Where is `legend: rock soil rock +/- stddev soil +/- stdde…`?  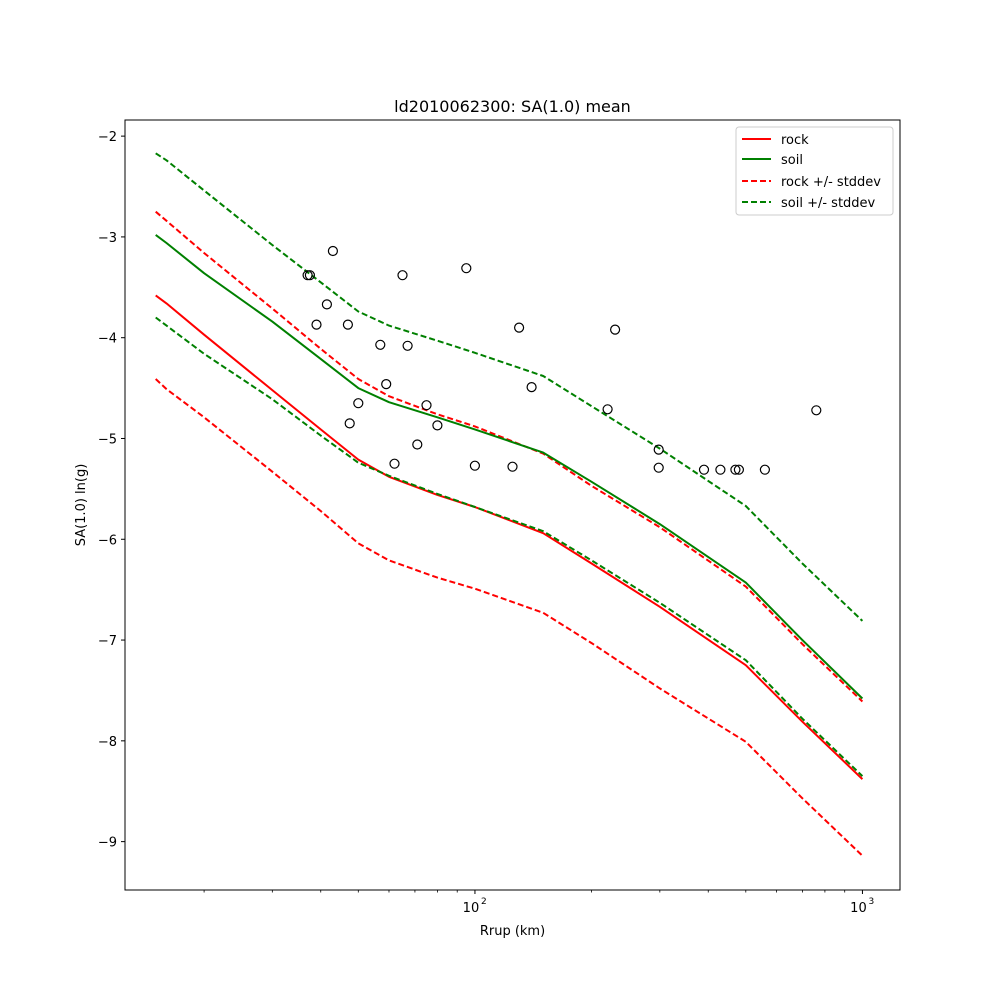 legend: rock soil rock +/- stddev soil +/- stdde… is located at coordinates (814, 171).